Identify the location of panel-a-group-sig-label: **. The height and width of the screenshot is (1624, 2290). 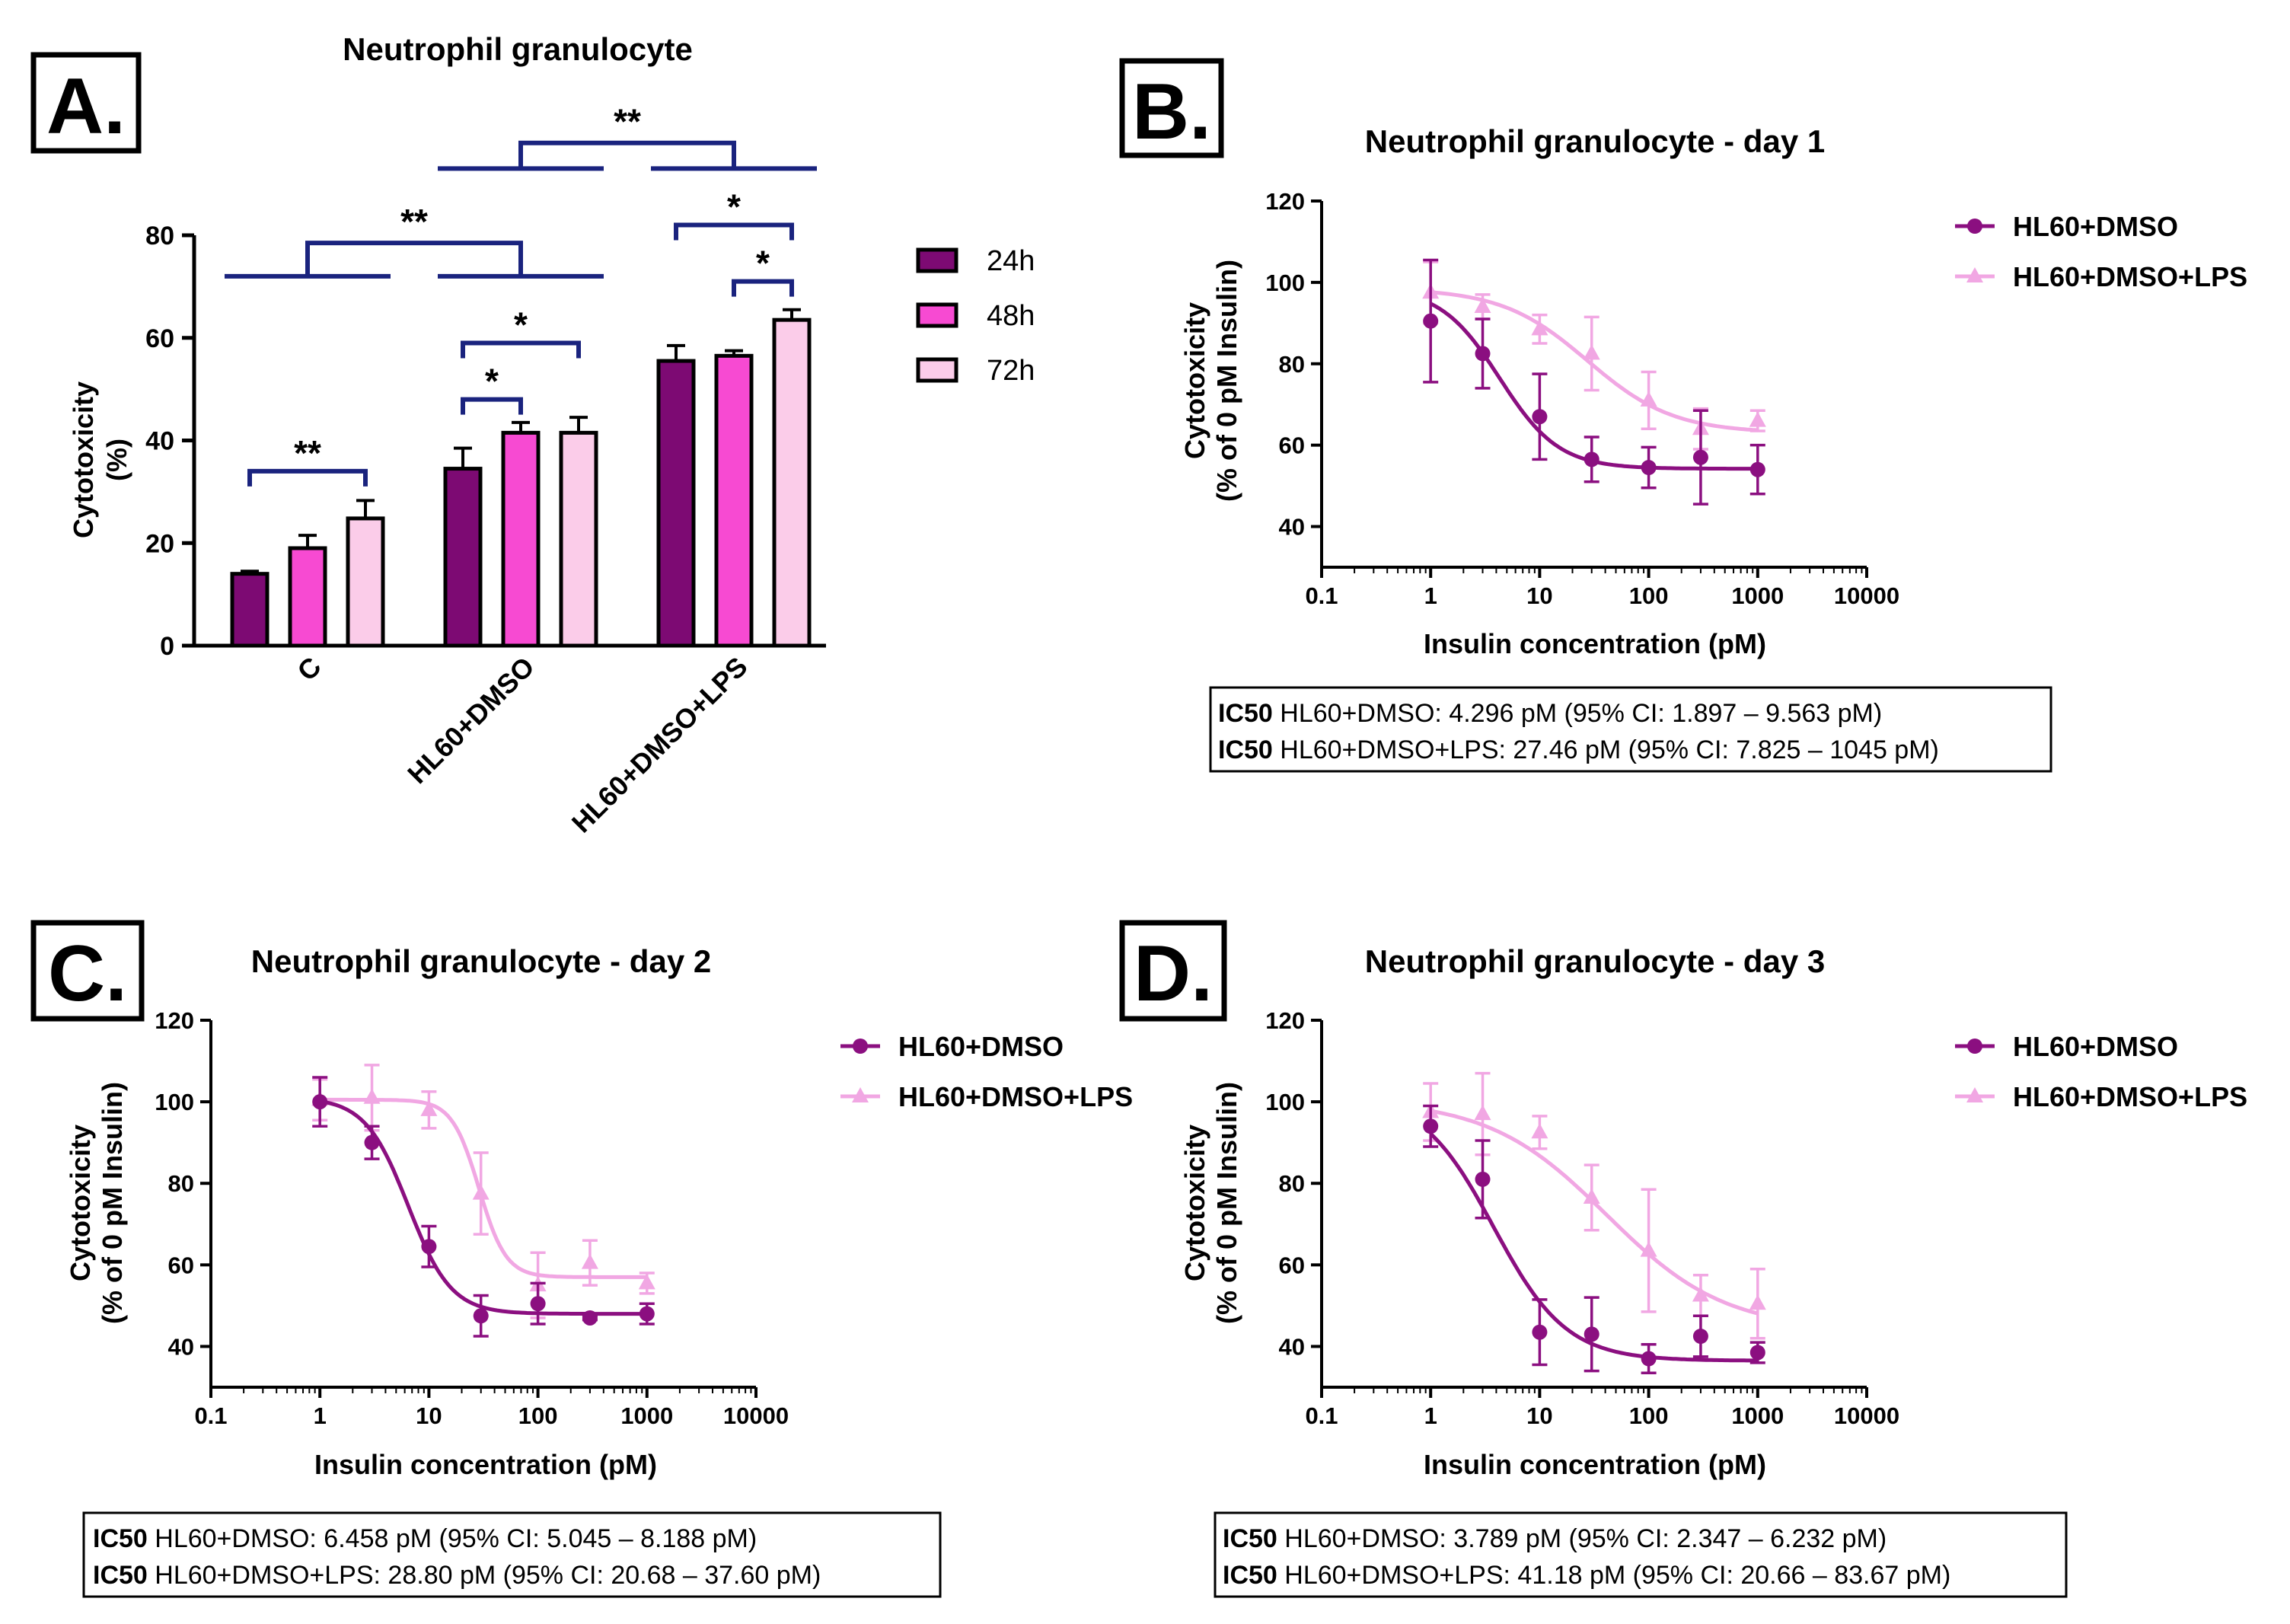
(414, 221).